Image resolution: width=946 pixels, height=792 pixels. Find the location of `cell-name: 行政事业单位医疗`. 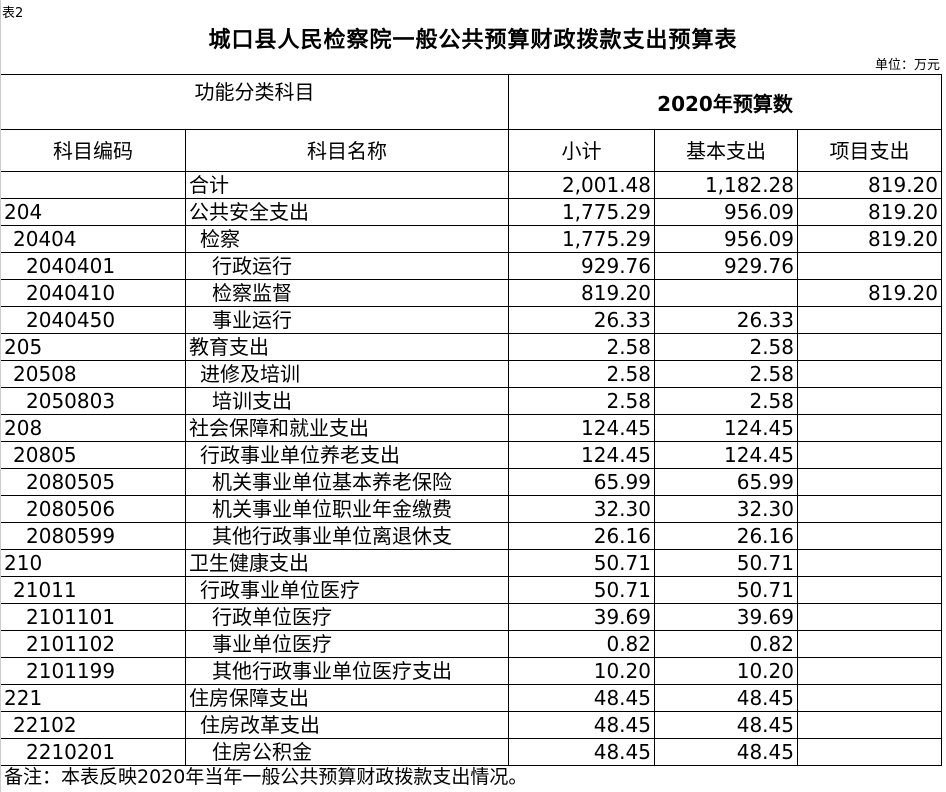

cell-name: 行政事业单位医疗 is located at coordinates (347, 590).